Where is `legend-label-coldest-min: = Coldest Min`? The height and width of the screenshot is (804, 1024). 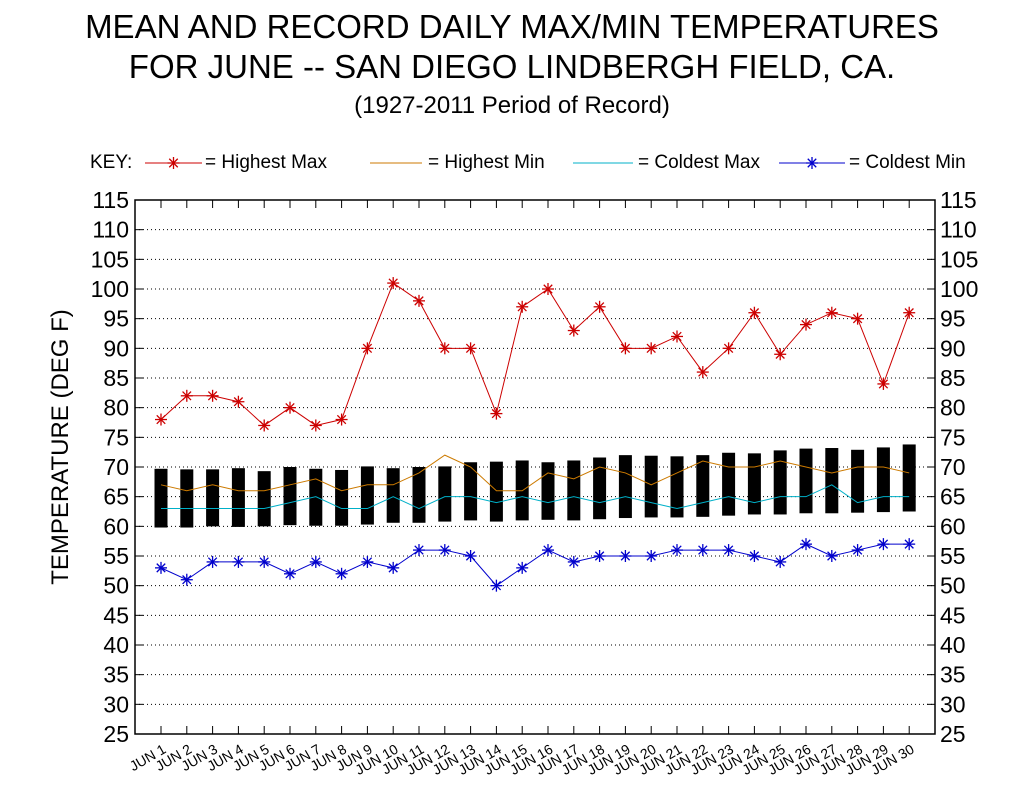 legend-label-coldest-min: = Coldest Min is located at coordinates (907, 162).